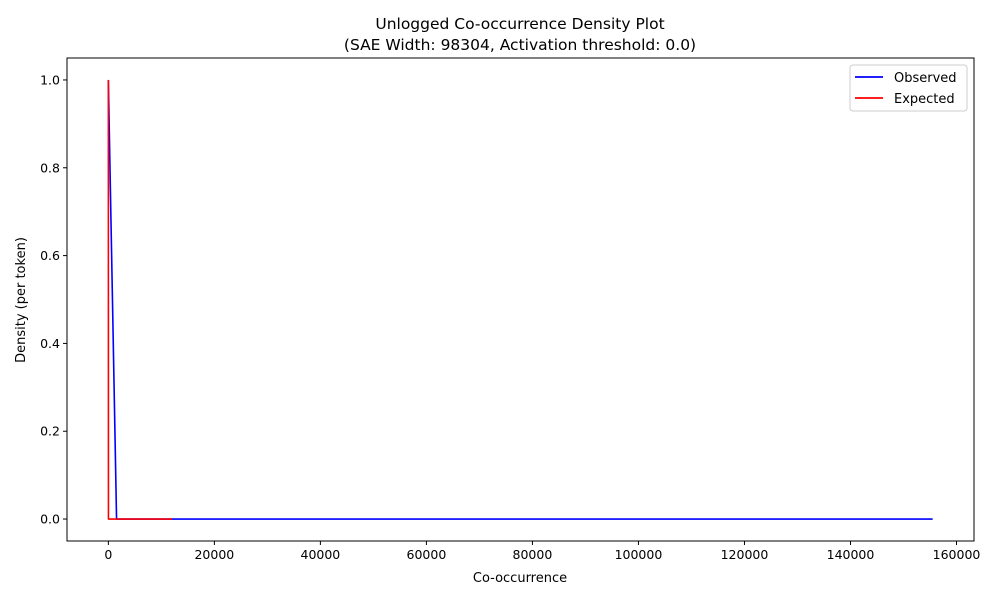  What do you see at coordinates (533, 554) in the screenshot?
I see `x-tick-label: 80000` at bounding box center [533, 554].